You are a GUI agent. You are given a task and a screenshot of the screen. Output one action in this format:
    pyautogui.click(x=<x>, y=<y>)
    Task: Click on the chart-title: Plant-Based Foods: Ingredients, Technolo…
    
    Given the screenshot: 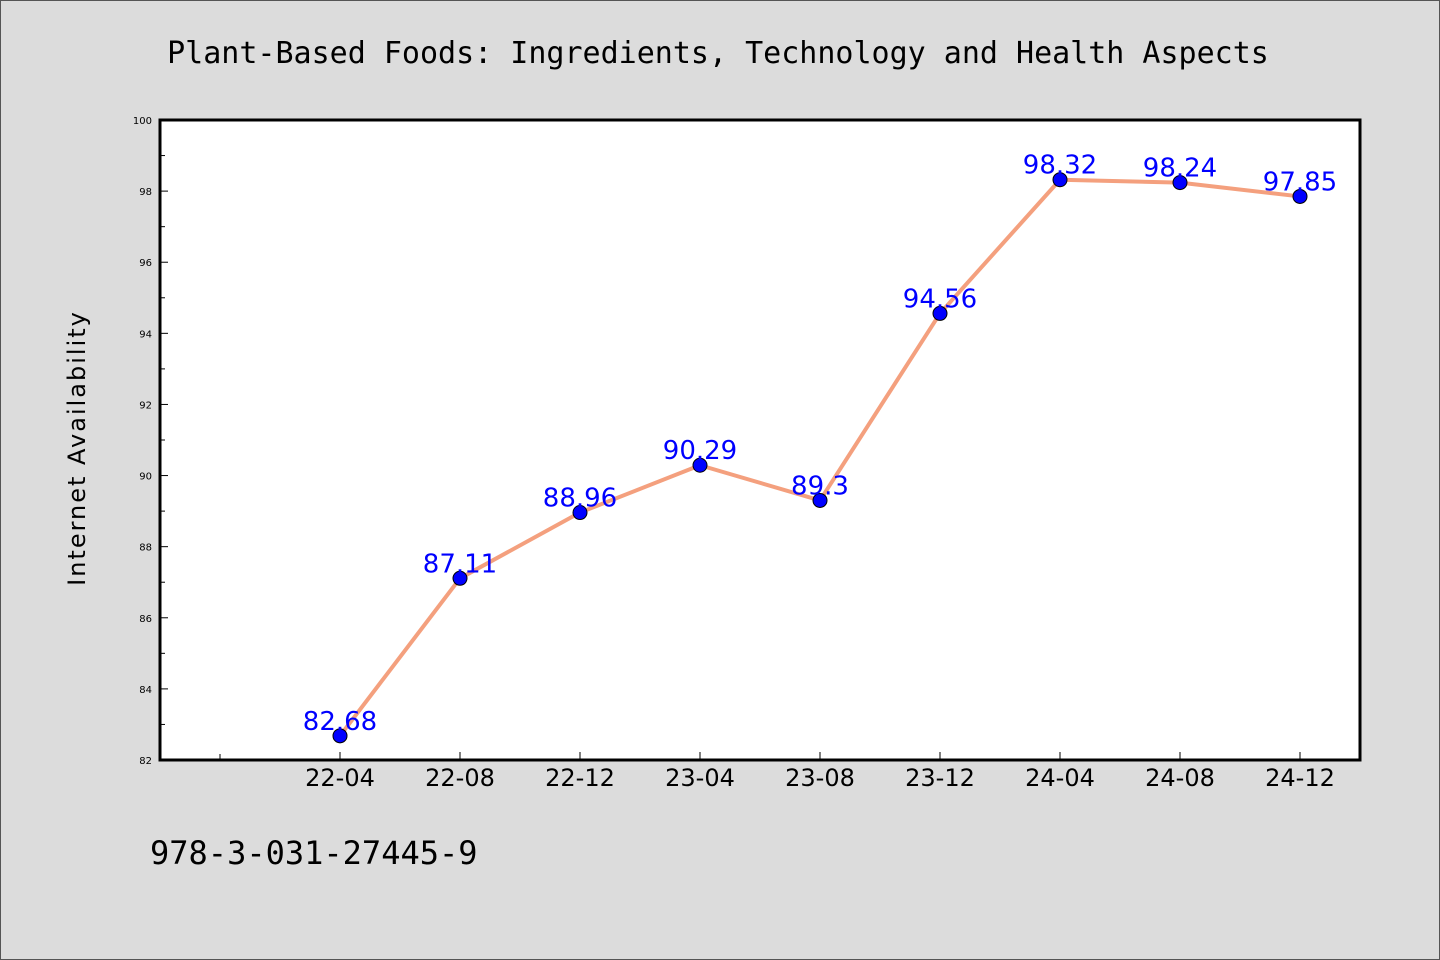 What is the action you would take?
    pyautogui.click(x=718, y=53)
    